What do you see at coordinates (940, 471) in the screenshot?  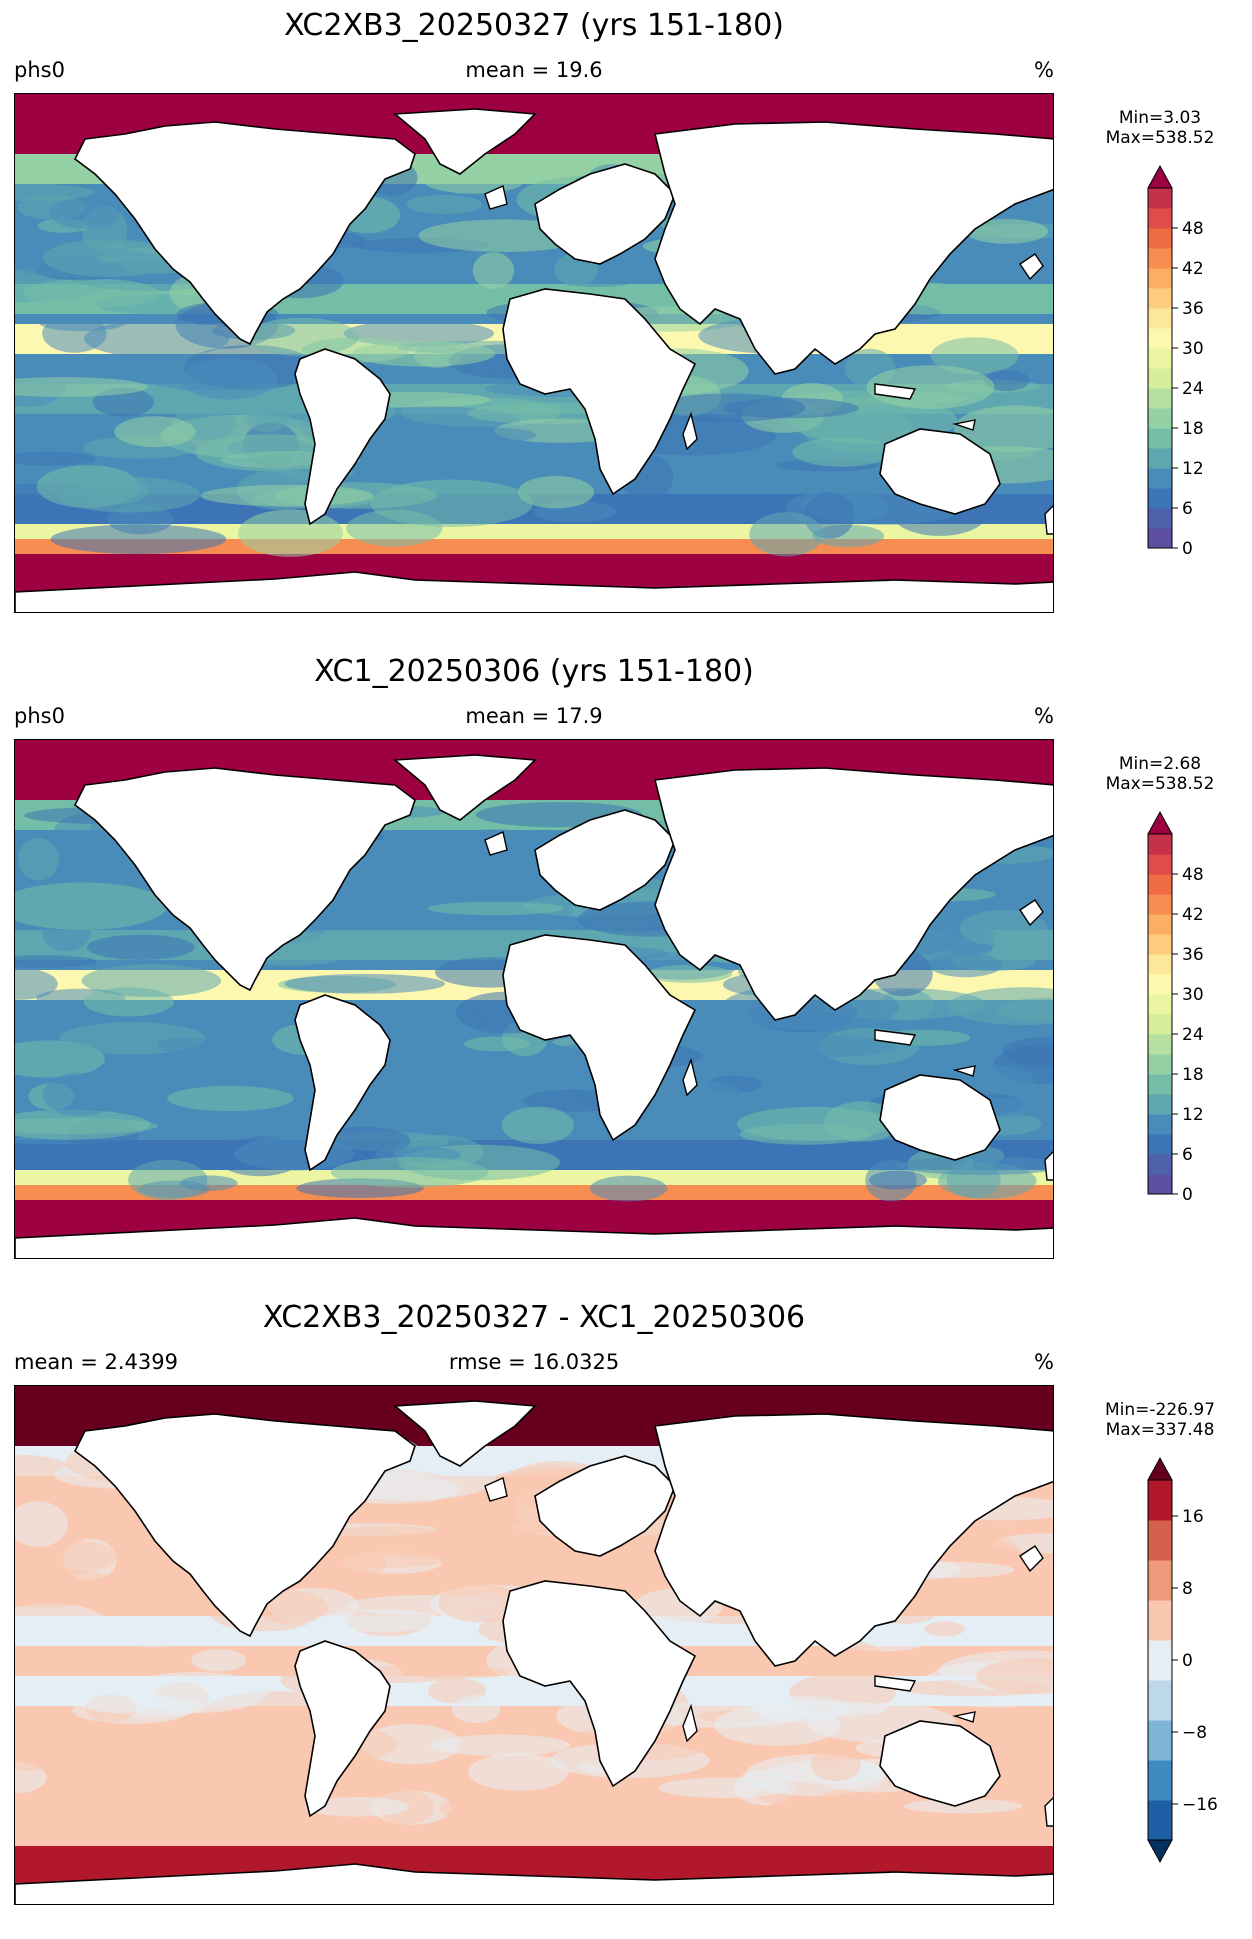 I see `australia-land` at bounding box center [940, 471].